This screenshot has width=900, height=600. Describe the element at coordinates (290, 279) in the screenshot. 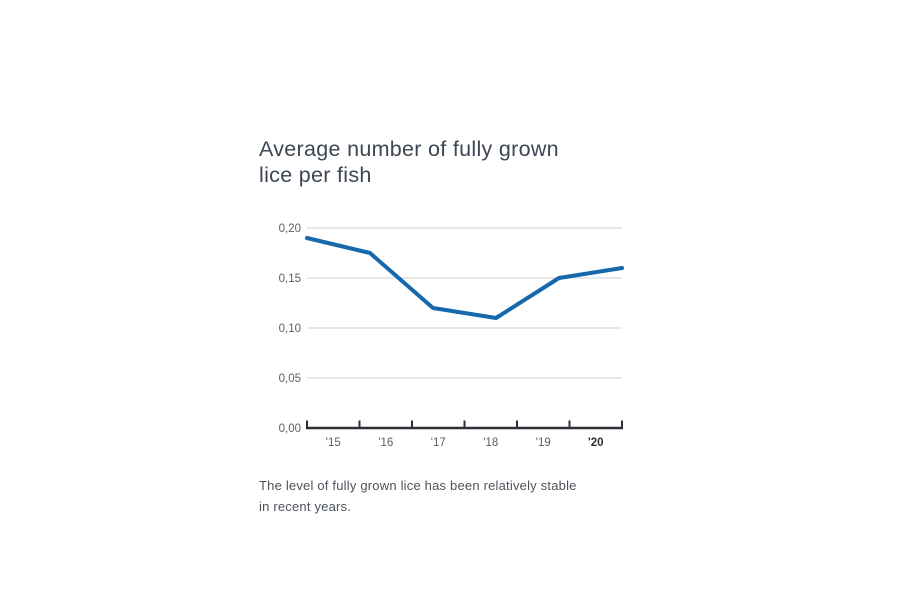

I see `y-axis-tick-label: 0,15` at that location.